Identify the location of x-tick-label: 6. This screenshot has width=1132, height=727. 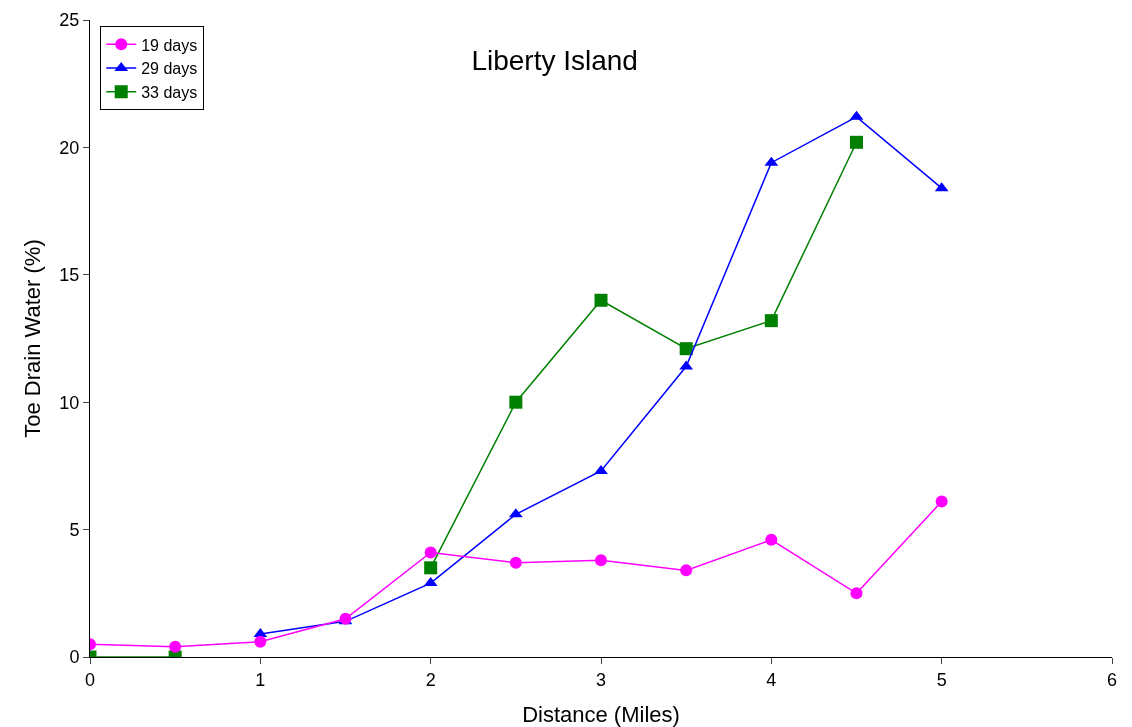
(1112, 679).